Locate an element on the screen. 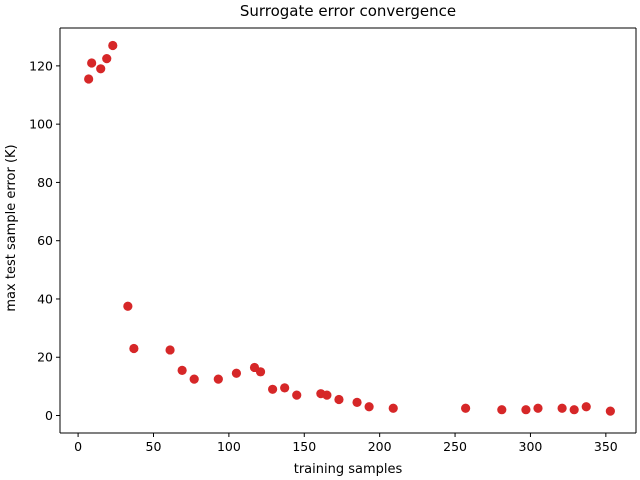  x-axis-label: training samples is located at coordinates (348, 469).